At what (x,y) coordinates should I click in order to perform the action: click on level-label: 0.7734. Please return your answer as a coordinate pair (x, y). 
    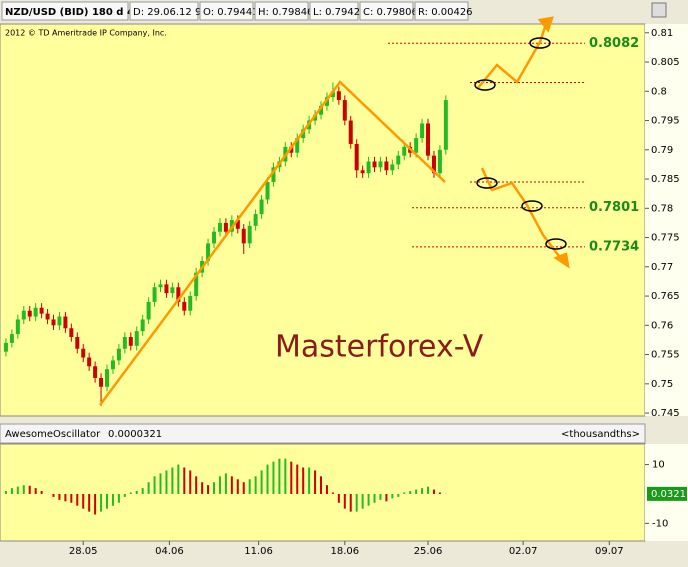
    Looking at the image, I should click on (614, 246).